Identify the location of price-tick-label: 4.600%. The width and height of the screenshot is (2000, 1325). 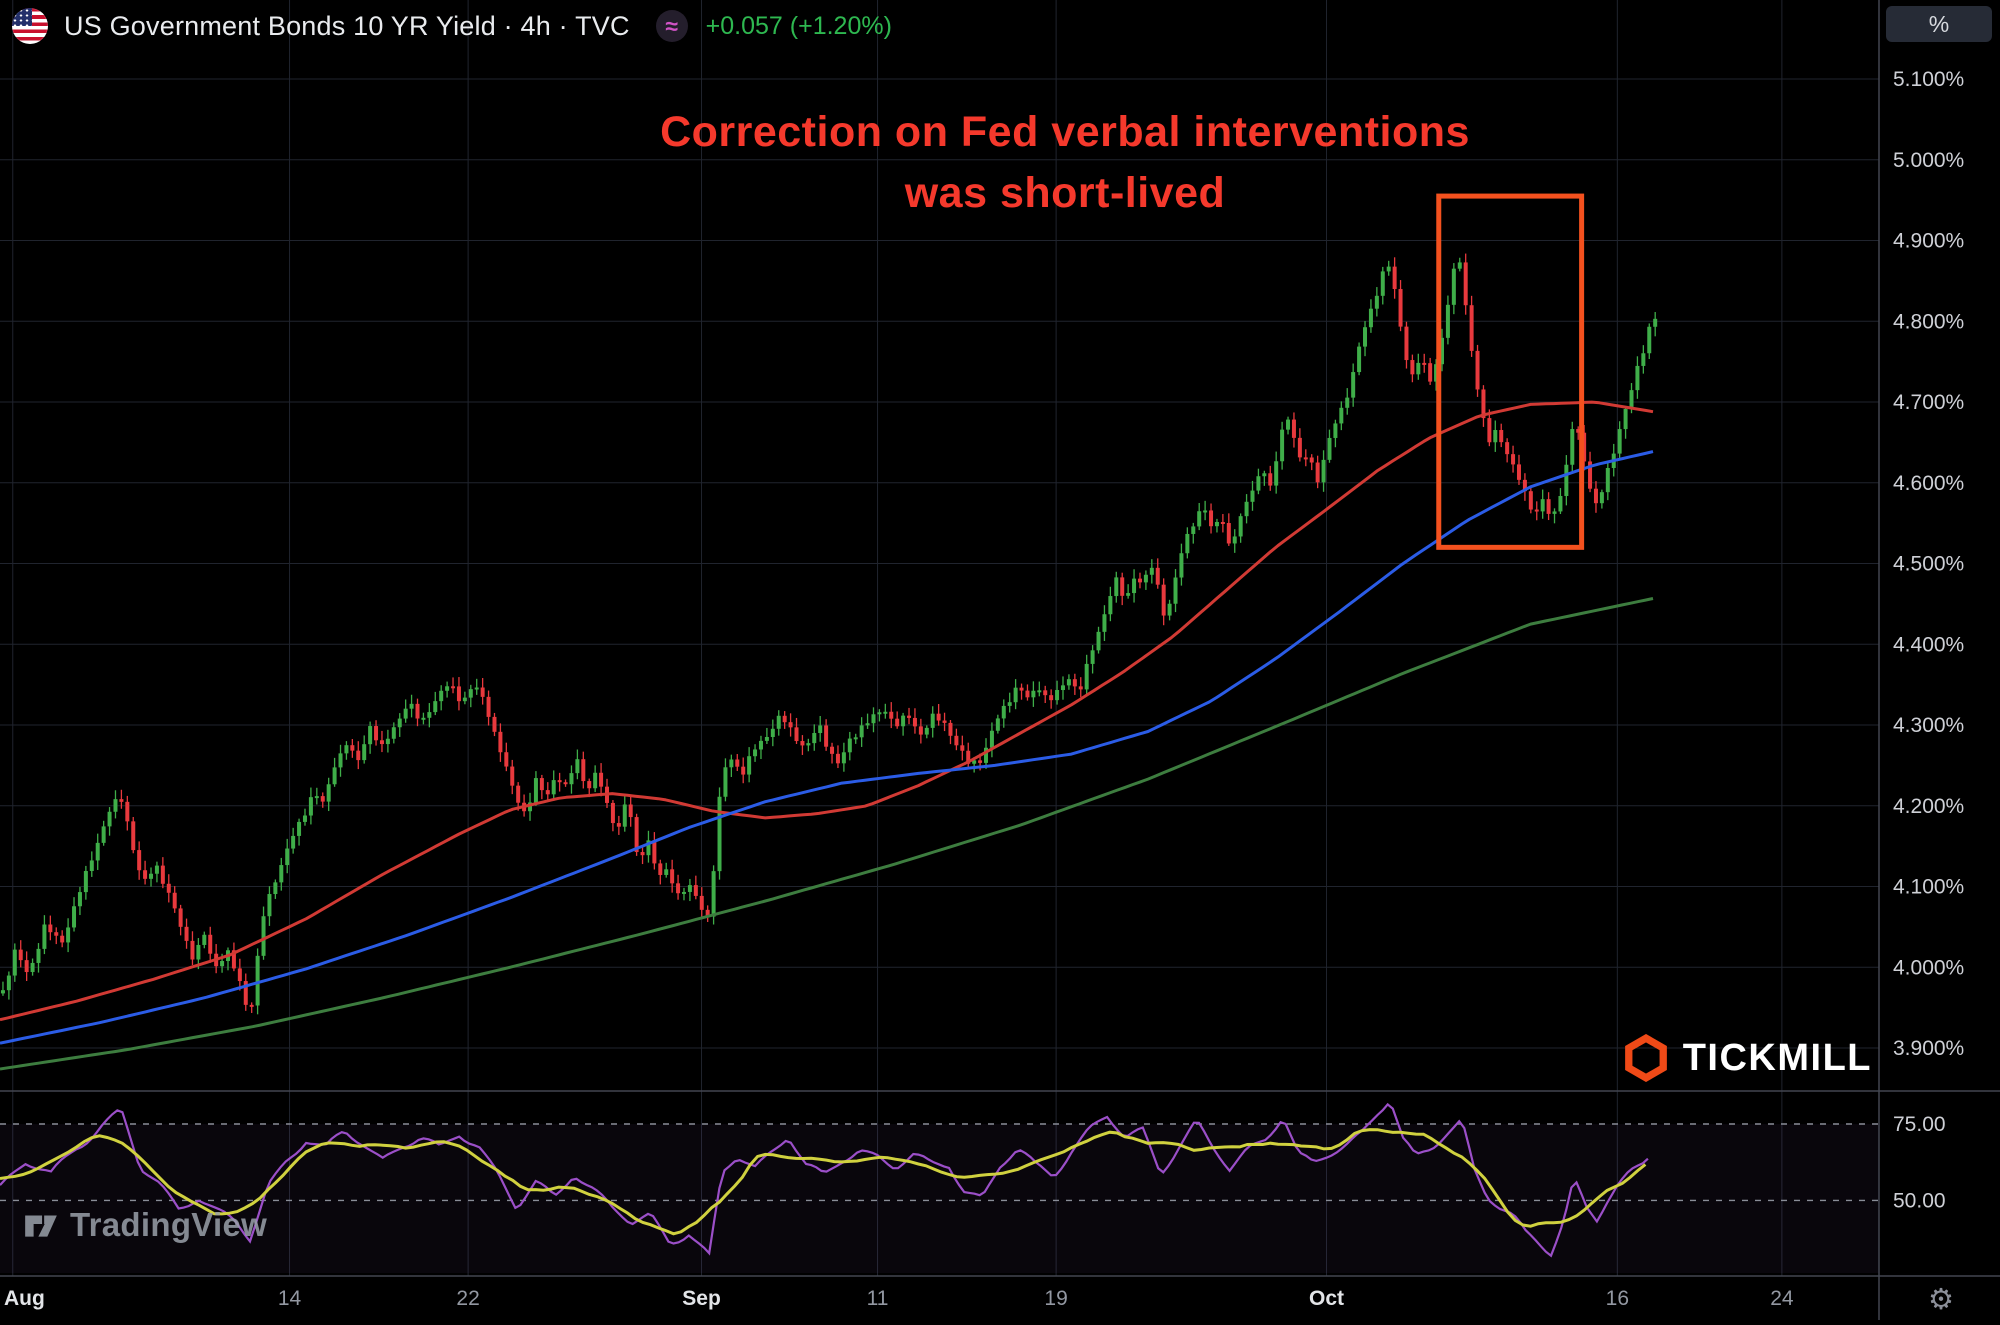
(1928, 483).